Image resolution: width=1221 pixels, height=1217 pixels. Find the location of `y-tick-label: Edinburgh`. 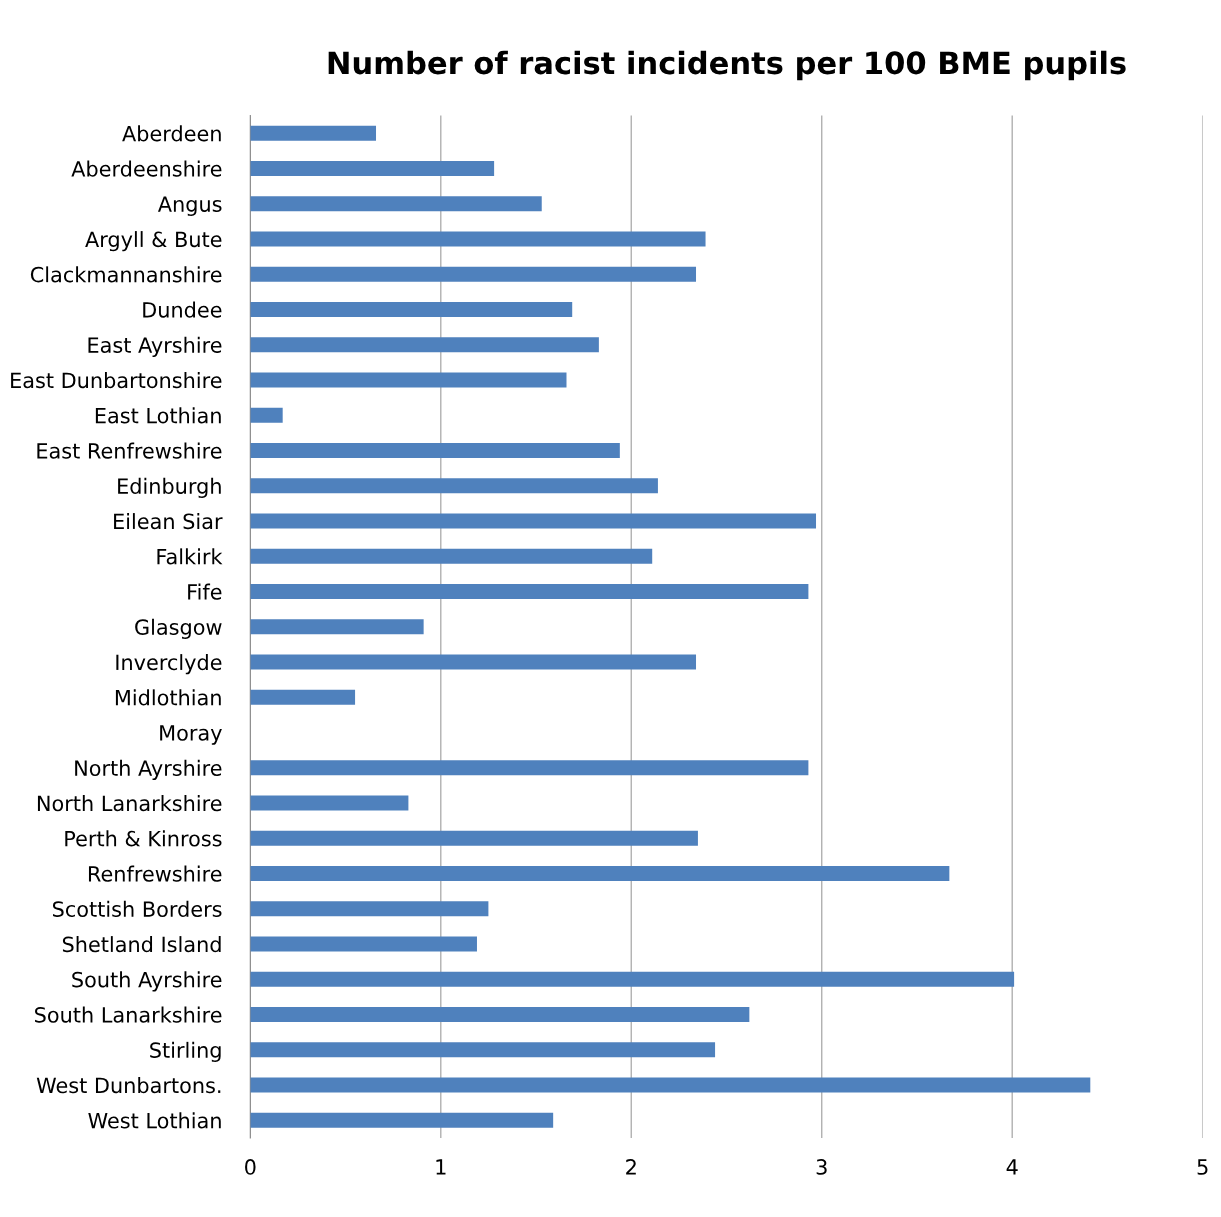

y-tick-label: Edinburgh is located at coordinates (169, 487).